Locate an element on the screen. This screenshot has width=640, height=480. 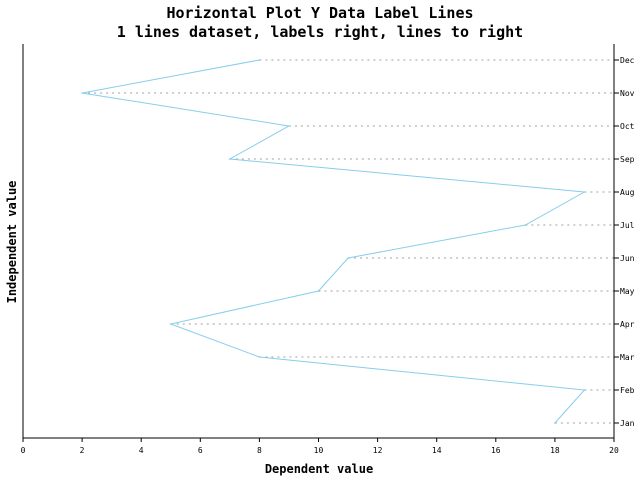
category-label: Jul is located at coordinates (627, 225).